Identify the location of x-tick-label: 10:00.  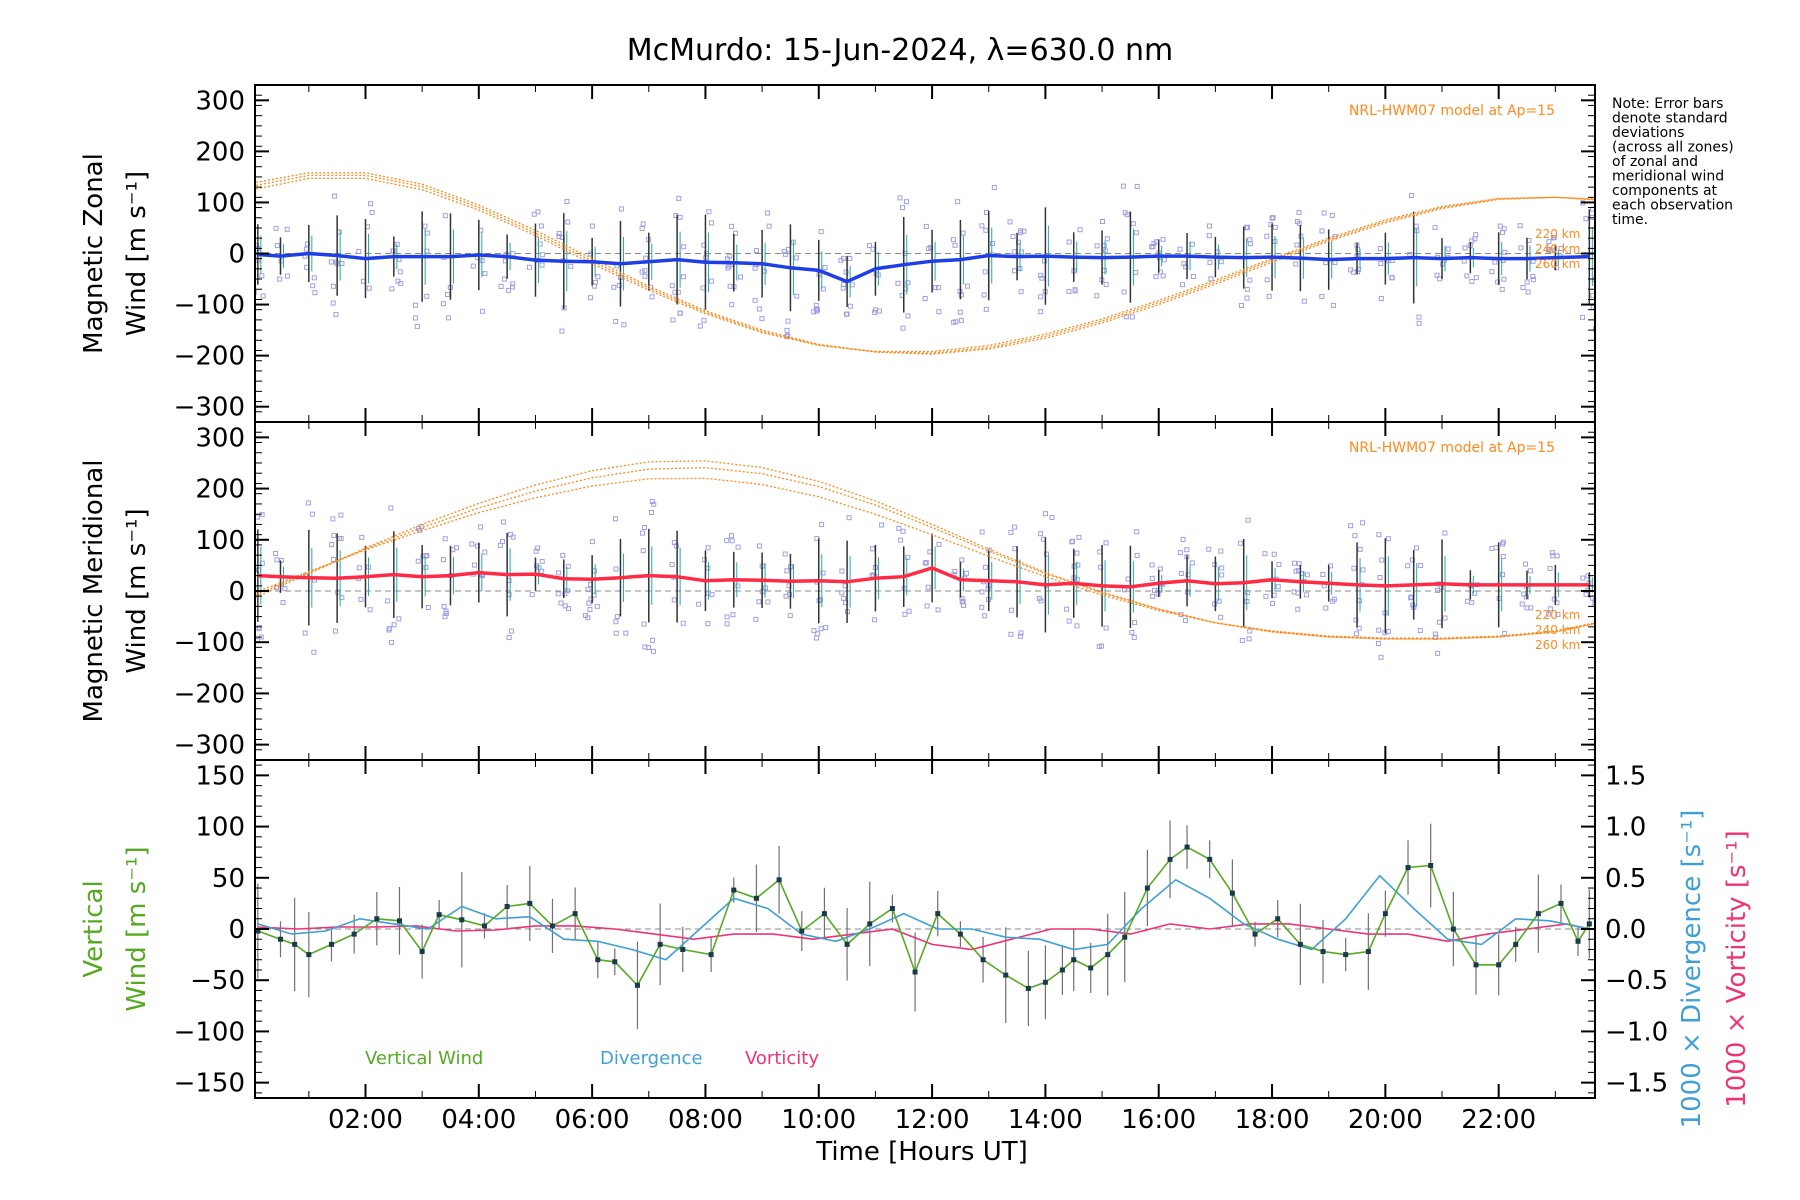
(818, 1120).